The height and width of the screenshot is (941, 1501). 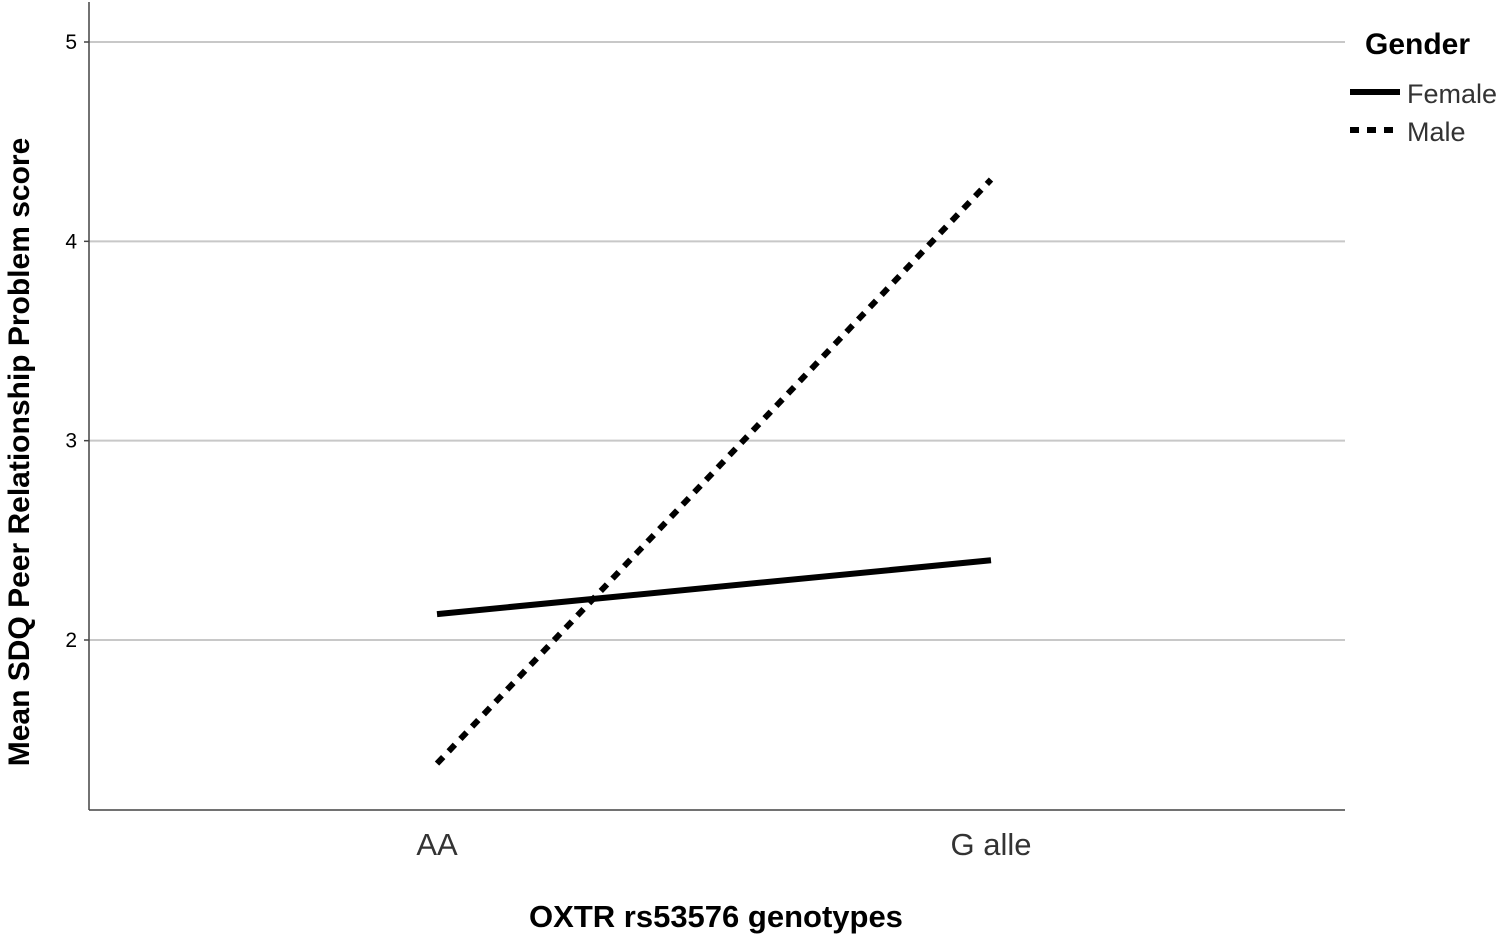 What do you see at coordinates (1417, 44) in the screenshot?
I see `legend-title: Gender` at bounding box center [1417, 44].